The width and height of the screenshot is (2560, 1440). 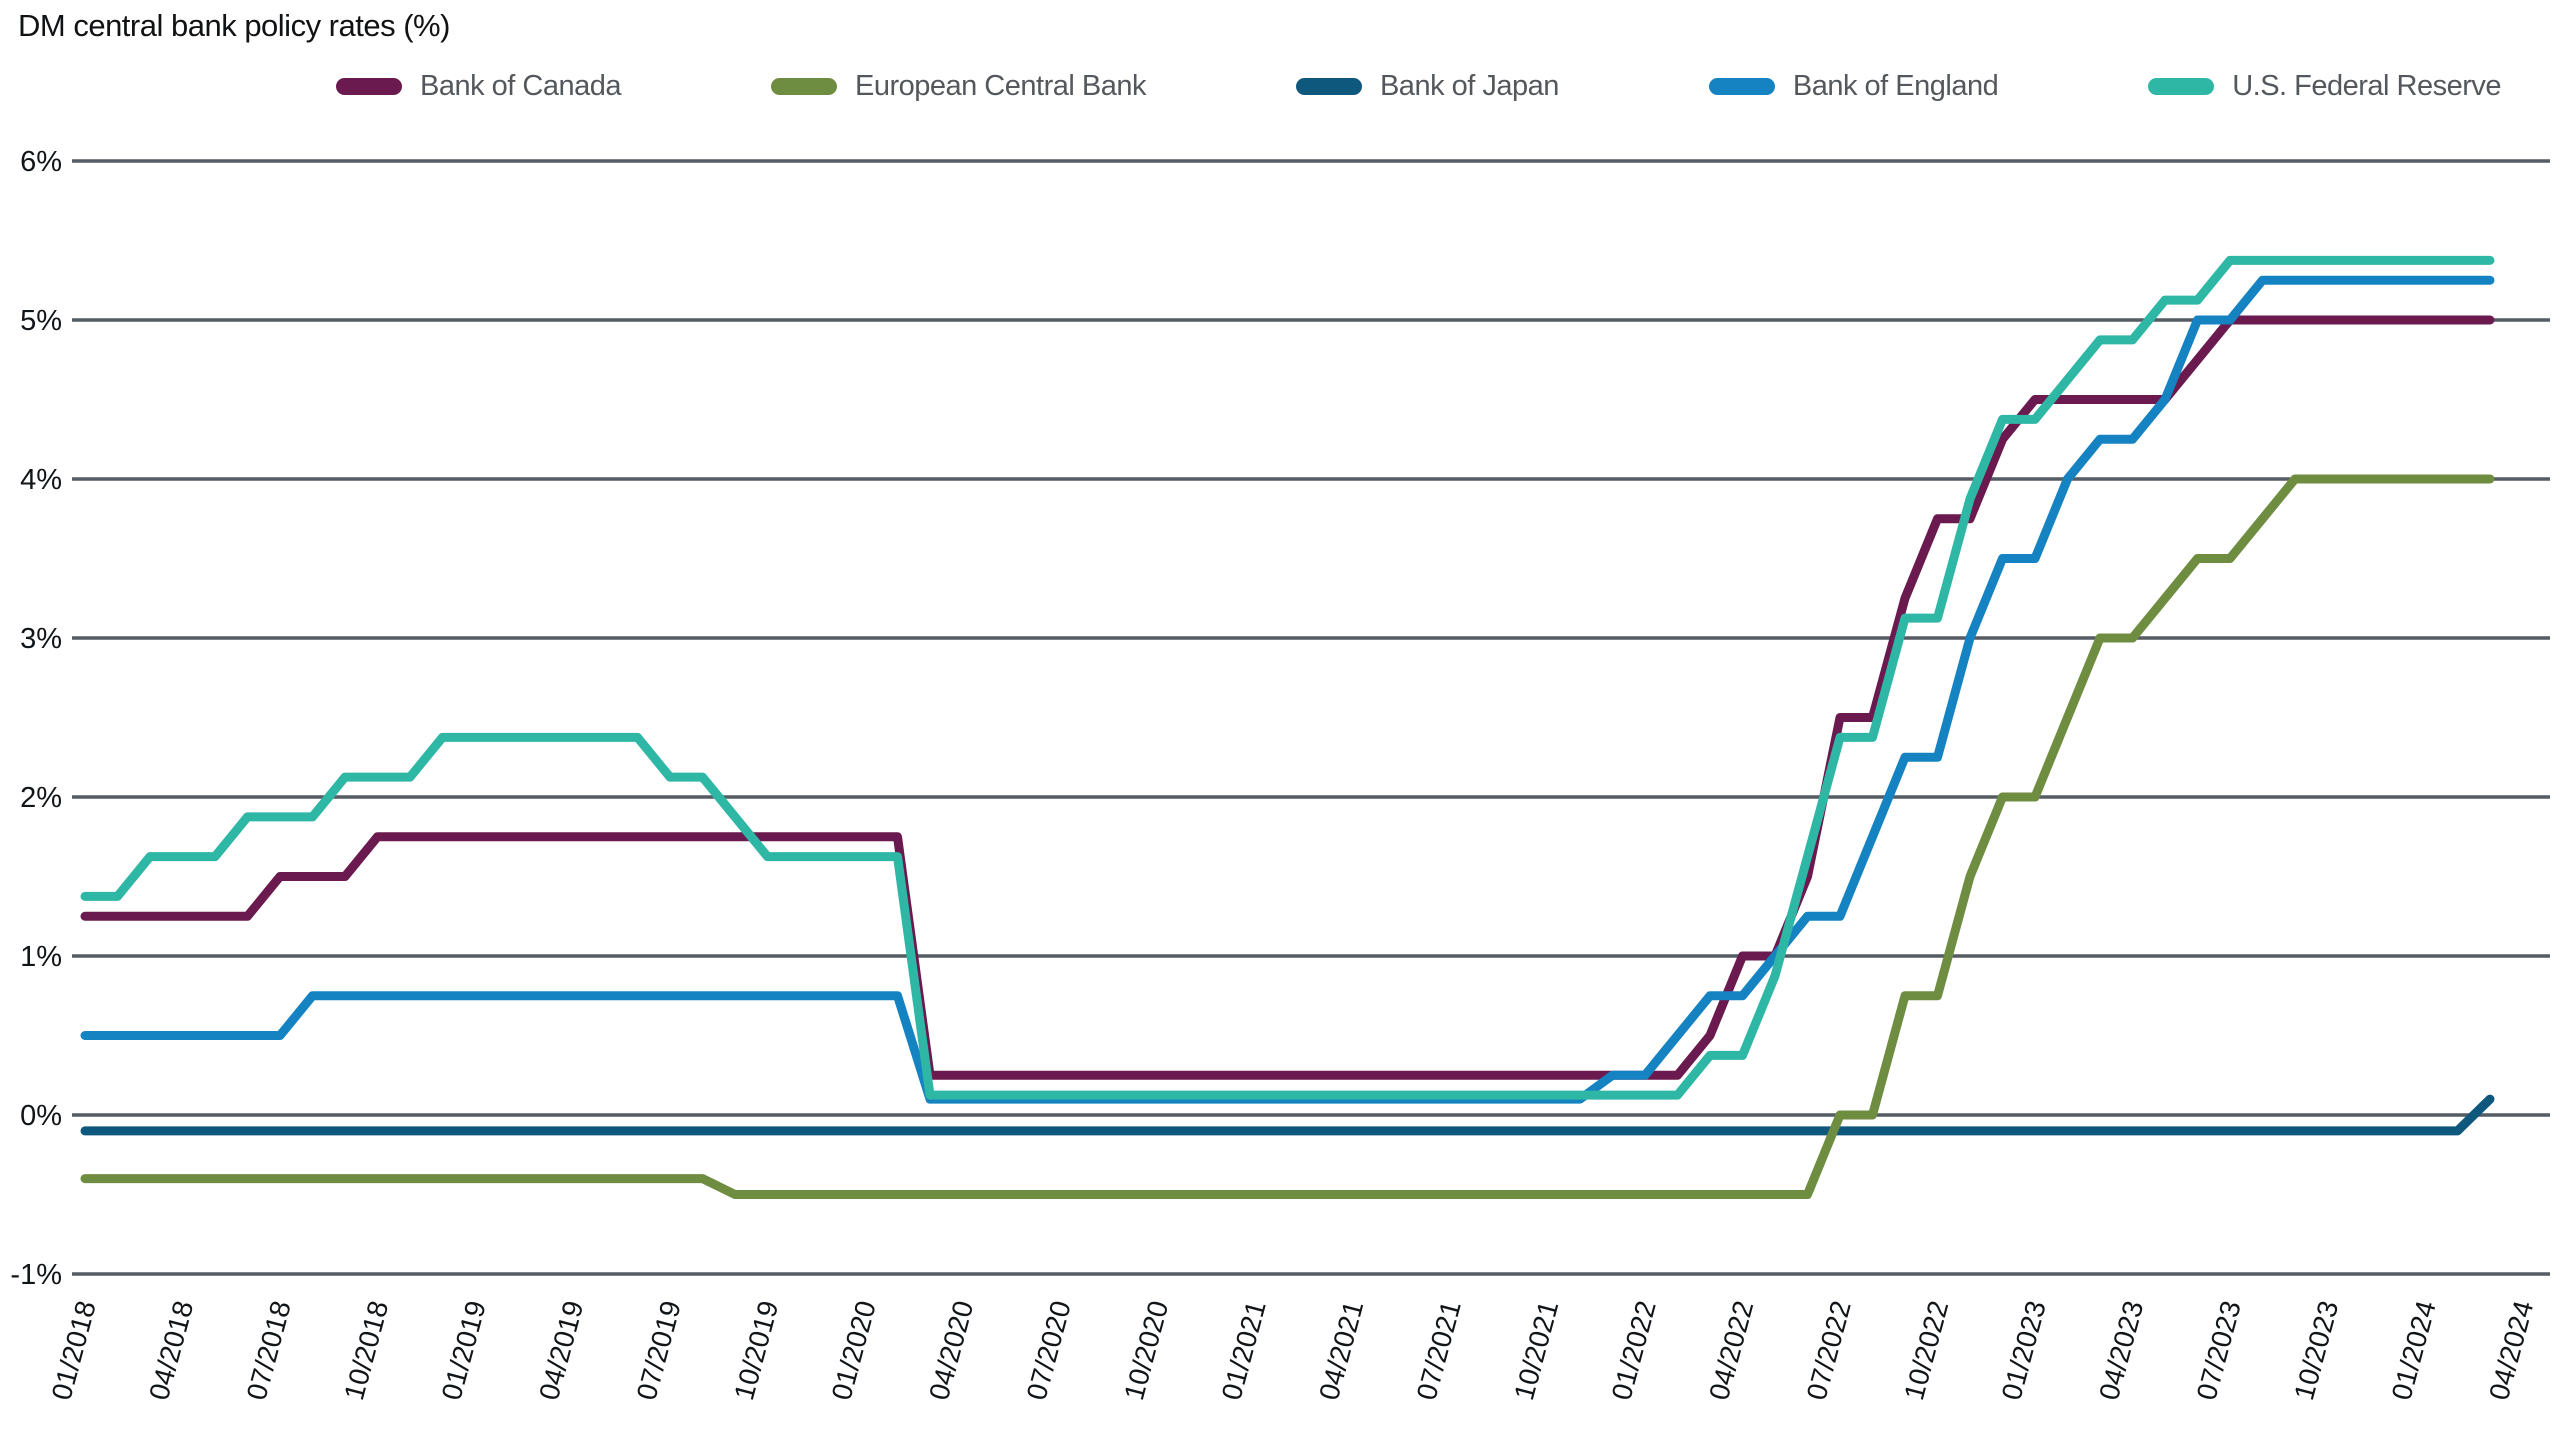 I want to click on chart-title: DM central bank policy rates (%), so click(x=234, y=25).